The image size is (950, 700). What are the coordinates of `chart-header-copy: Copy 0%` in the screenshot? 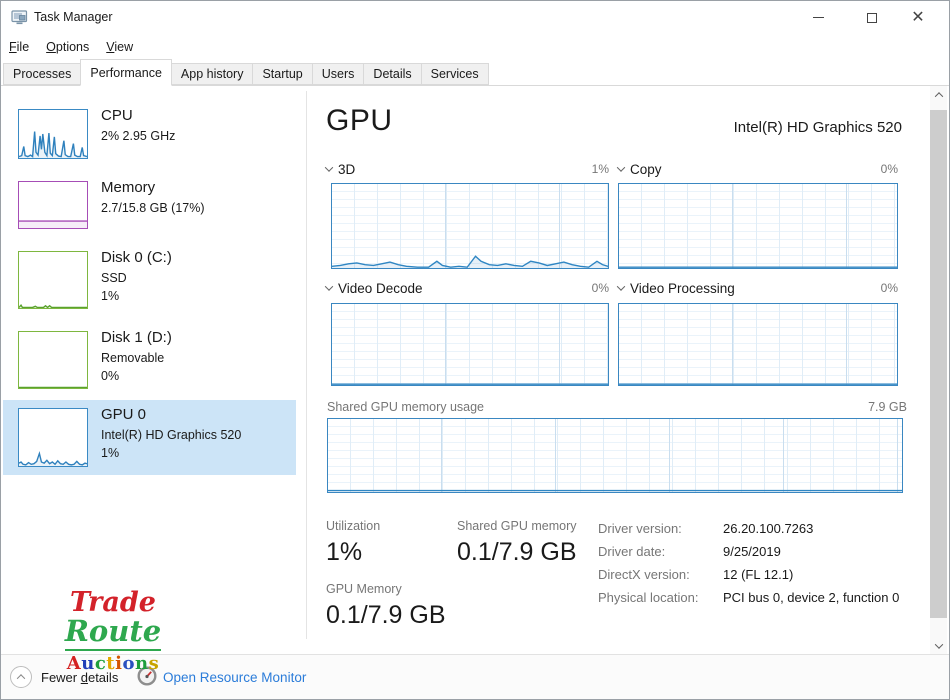 It's located at (757, 169).